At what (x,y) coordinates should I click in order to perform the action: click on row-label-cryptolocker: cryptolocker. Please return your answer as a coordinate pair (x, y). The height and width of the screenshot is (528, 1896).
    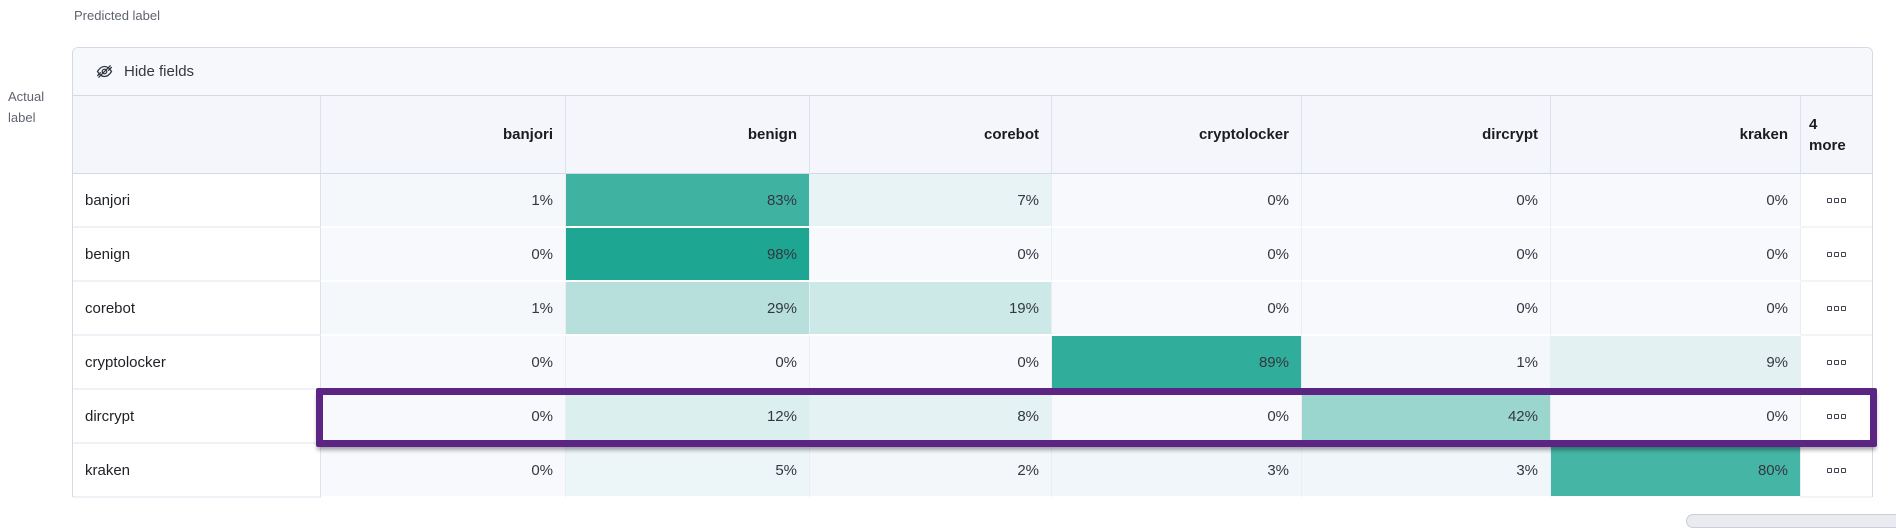
    Looking at the image, I should click on (197, 363).